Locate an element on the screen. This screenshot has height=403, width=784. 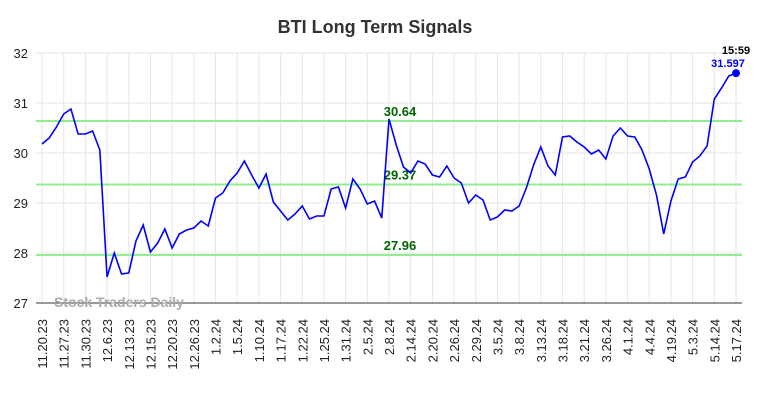
last-time: 15:59 is located at coordinates (736, 51).